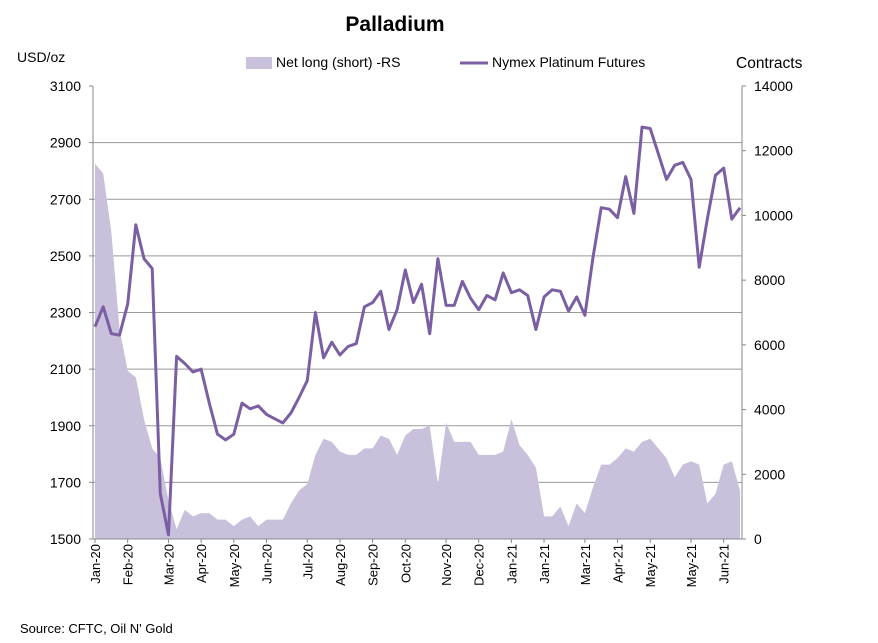 Image resolution: width=878 pixels, height=643 pixels. I want to click on source-note: Source: CFTC, Oil N' Gold, so click(96, 628).